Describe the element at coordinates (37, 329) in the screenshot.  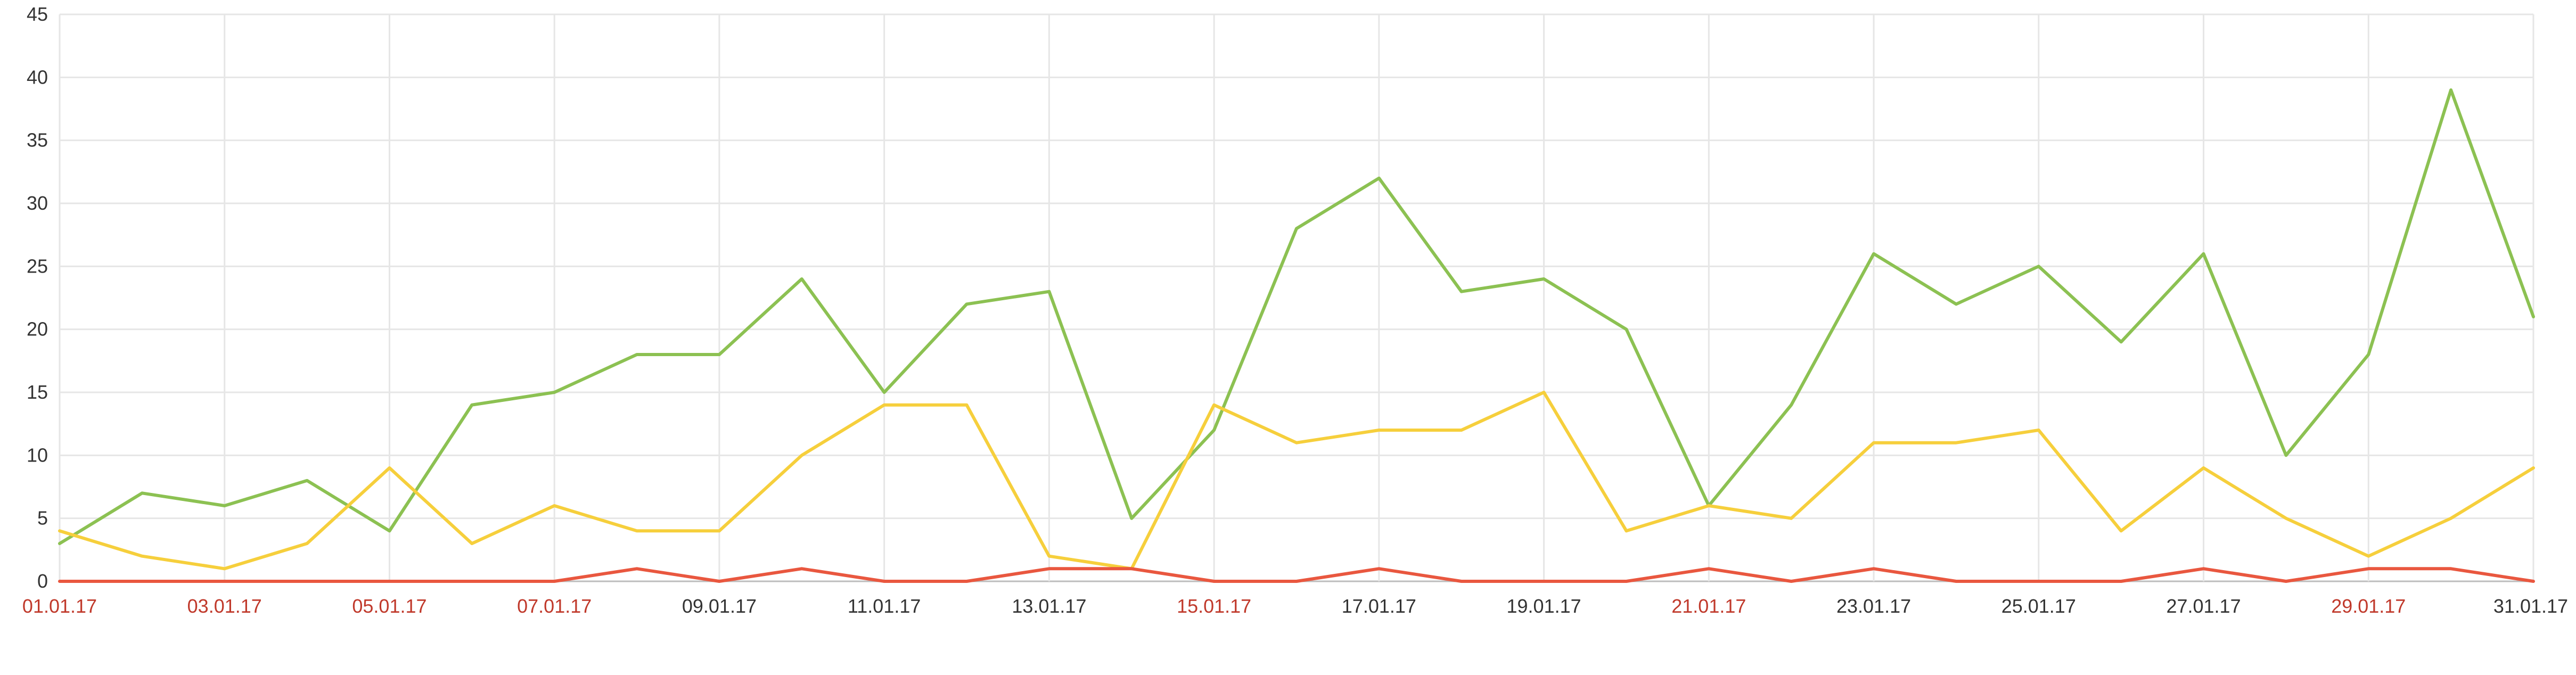
I see `y-tick-label: 20` at that location.